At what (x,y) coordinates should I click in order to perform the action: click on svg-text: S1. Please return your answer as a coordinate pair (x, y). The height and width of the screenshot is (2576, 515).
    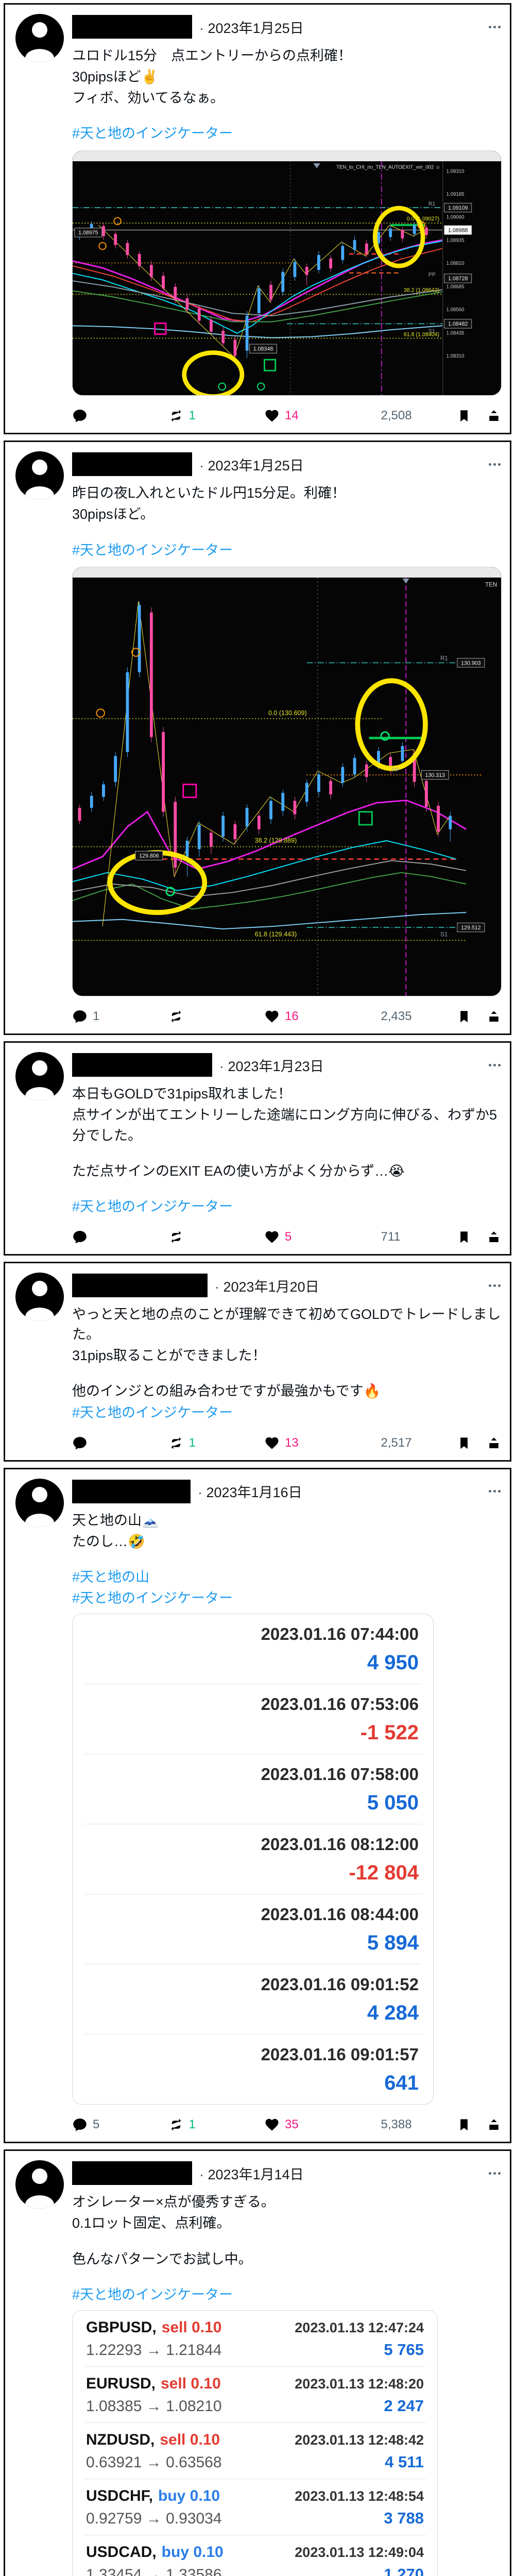
    Looking at the image, I should click on (431, 331).